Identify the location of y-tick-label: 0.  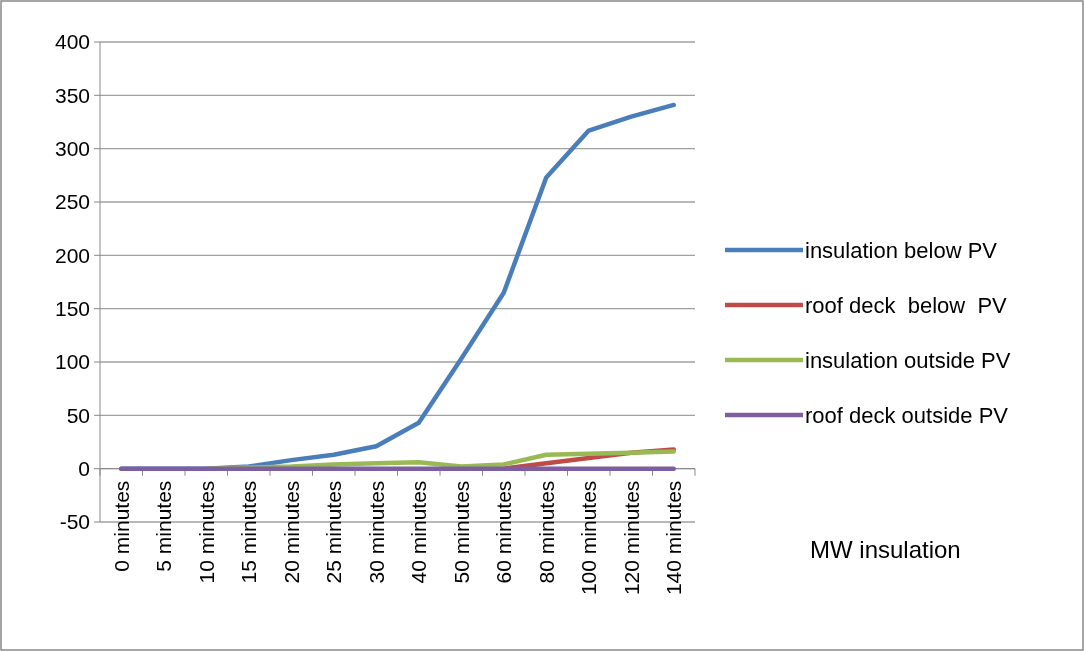
(84, 469).